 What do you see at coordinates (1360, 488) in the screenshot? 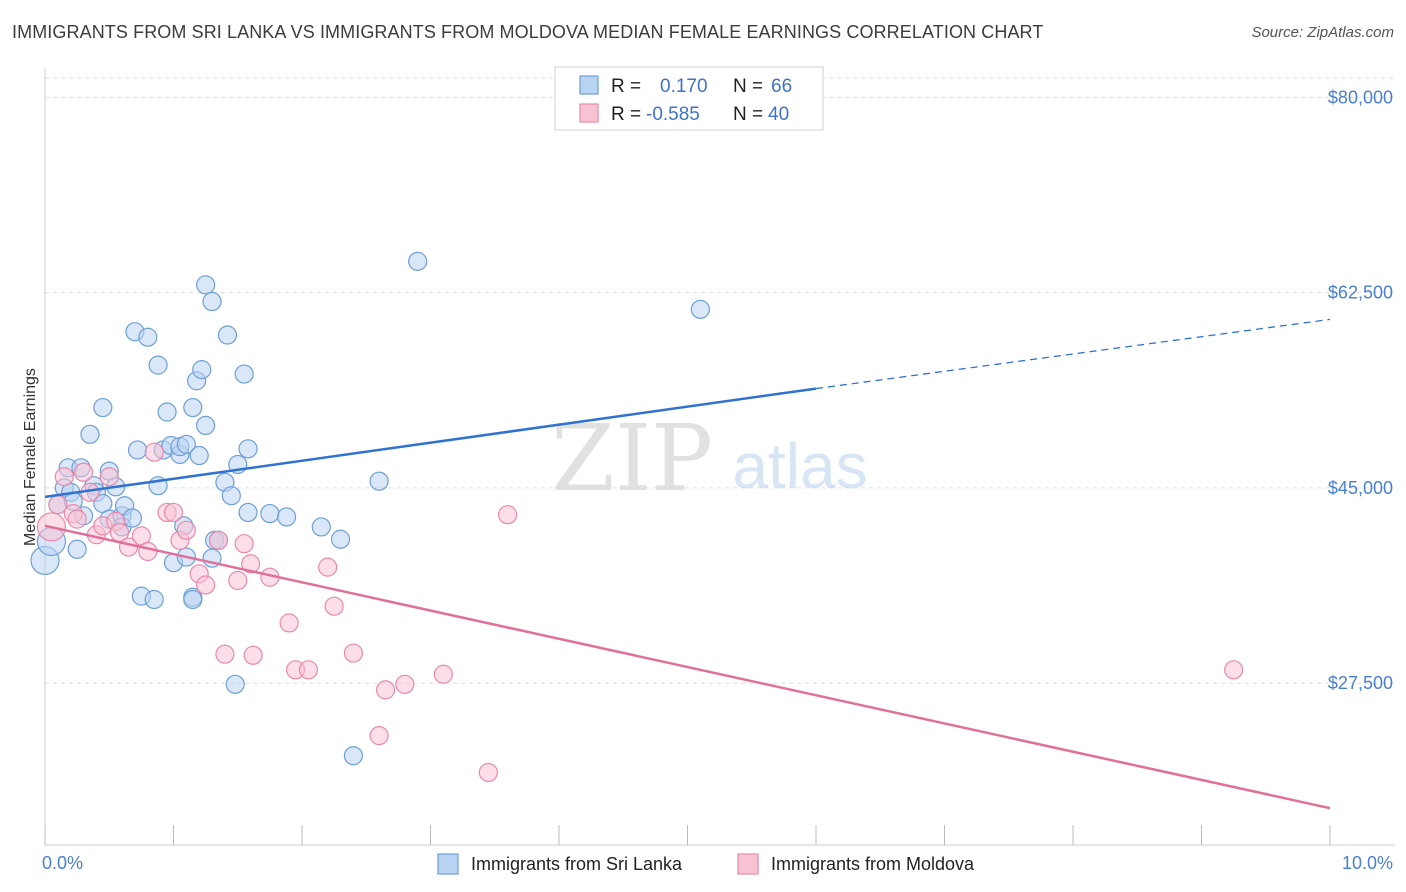
I see `y-tick-label-2: $45,000` at bounding box center [1360, 488].